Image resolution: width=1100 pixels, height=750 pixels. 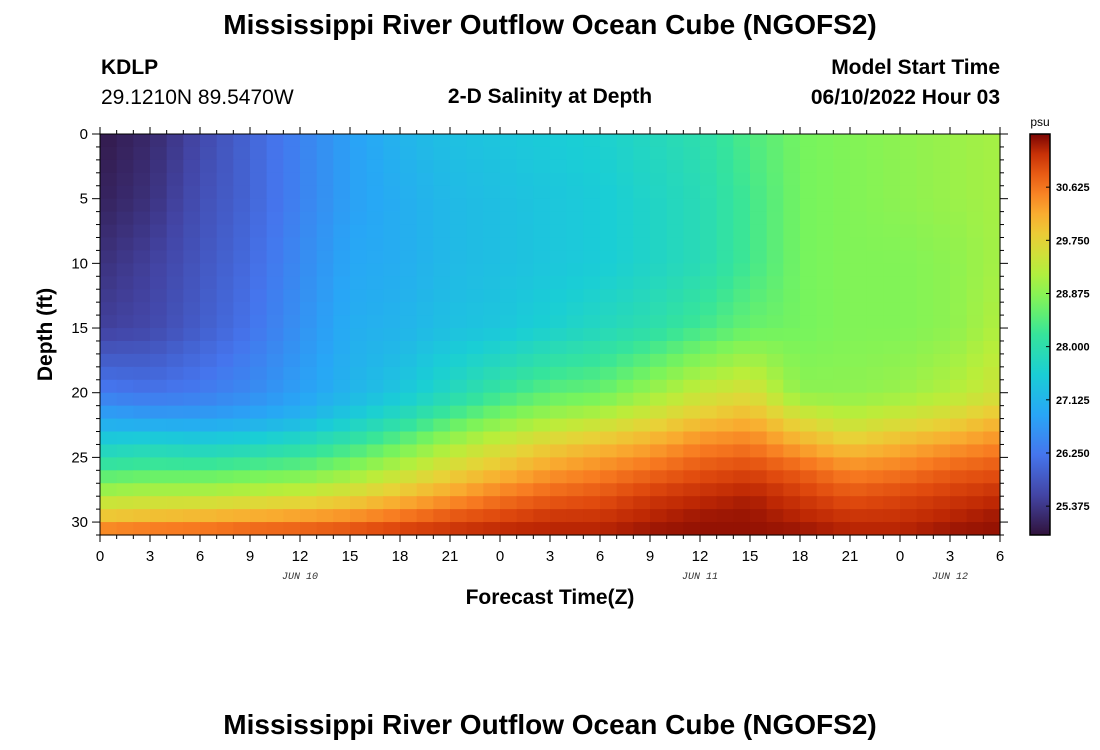 I want to click on y-tick-label: 0, so click(x=84, y=134).